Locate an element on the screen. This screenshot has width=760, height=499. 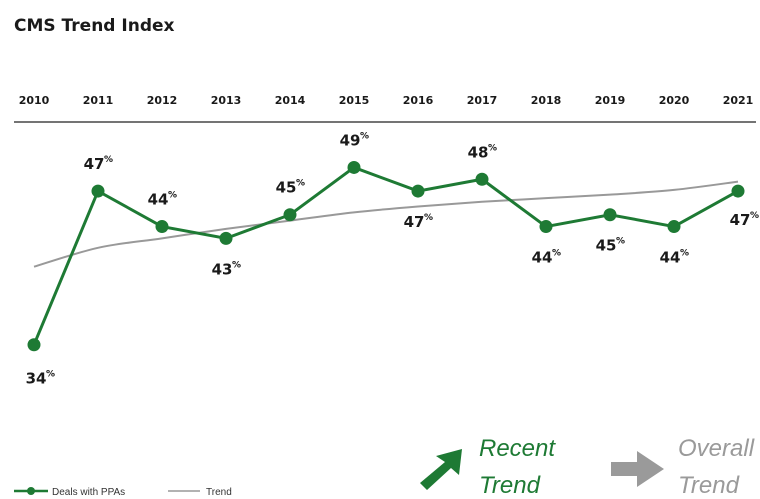
data-label-2015: 49 is located at coordinates (350, 140).